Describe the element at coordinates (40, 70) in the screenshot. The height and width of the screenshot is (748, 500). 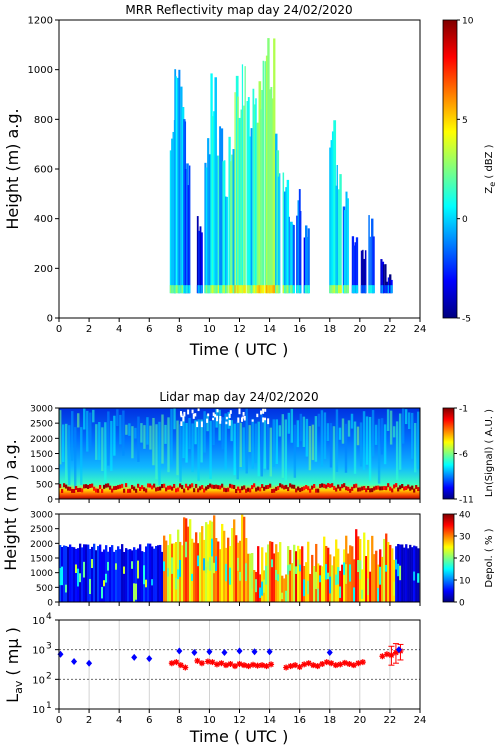
I see `y-tick-label: 1000` at that location.